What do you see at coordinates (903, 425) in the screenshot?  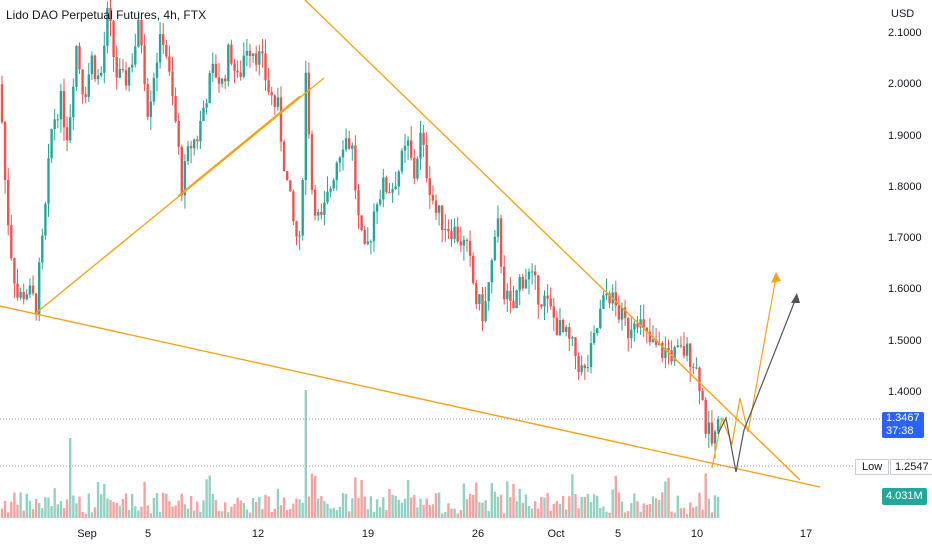 I see `last-price-tag: 1.3467 37:38` at bounding box center [903, 425].